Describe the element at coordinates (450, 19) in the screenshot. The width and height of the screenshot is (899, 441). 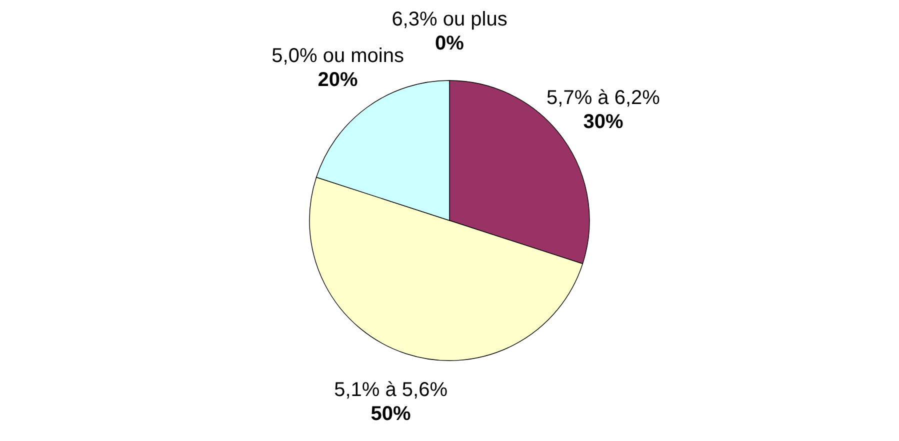
I see `category-label: 6,3% ou plus` at that location.